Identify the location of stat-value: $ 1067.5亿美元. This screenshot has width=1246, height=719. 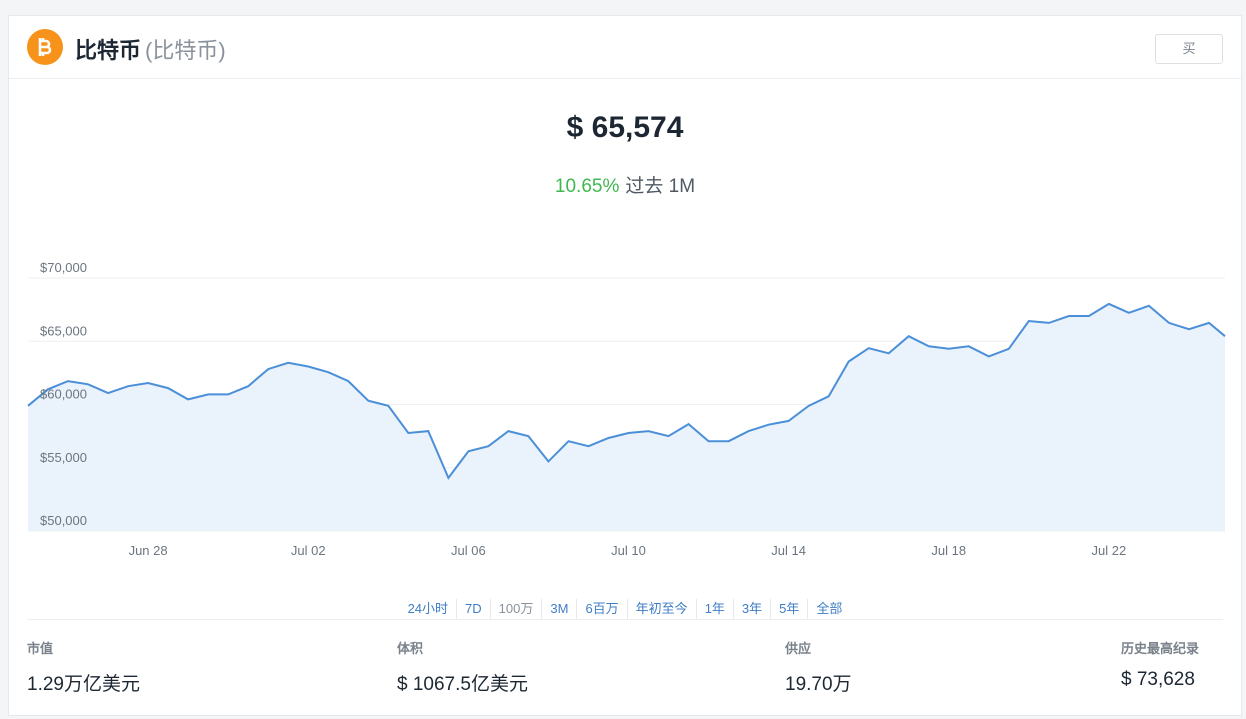
(462, 684).